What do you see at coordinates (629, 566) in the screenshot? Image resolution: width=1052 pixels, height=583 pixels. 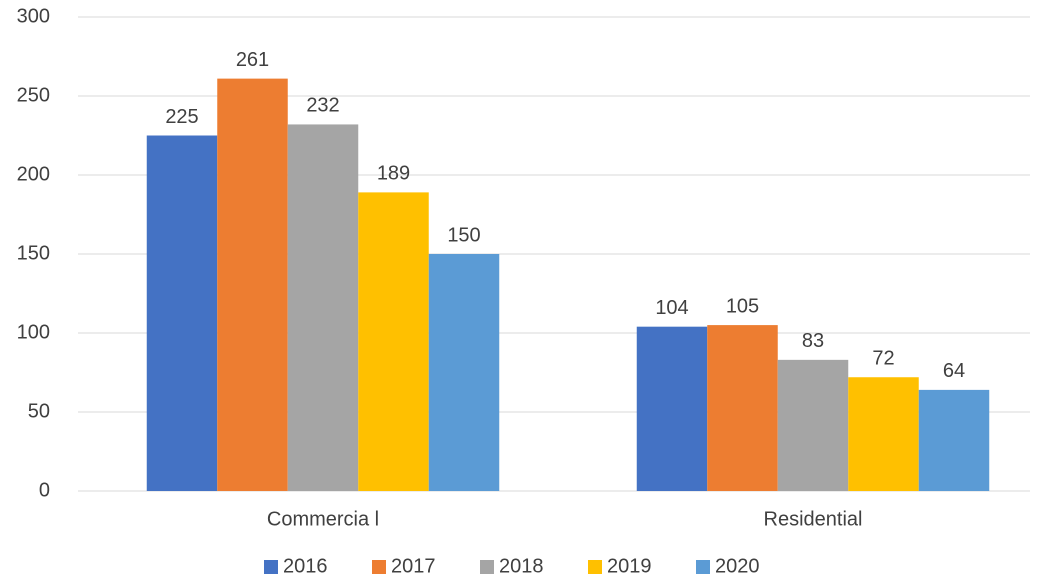 I see `legend-label: 2019` at bounding box center [629, 566].